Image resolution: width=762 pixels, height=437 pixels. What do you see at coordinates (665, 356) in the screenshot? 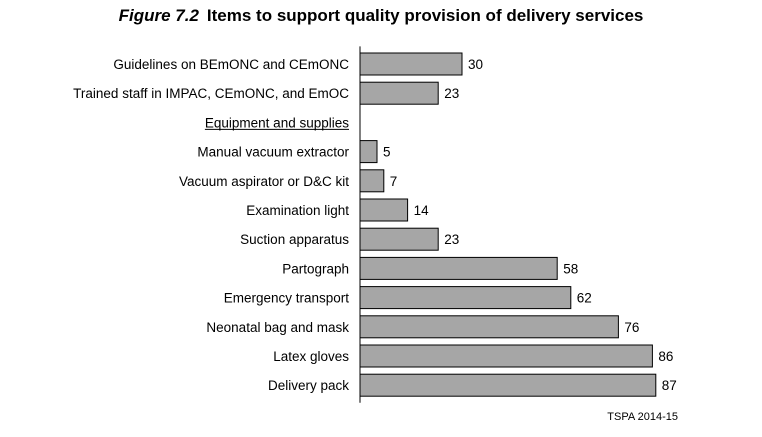
I see `data-label: 86` at bounding box center [665, 356].